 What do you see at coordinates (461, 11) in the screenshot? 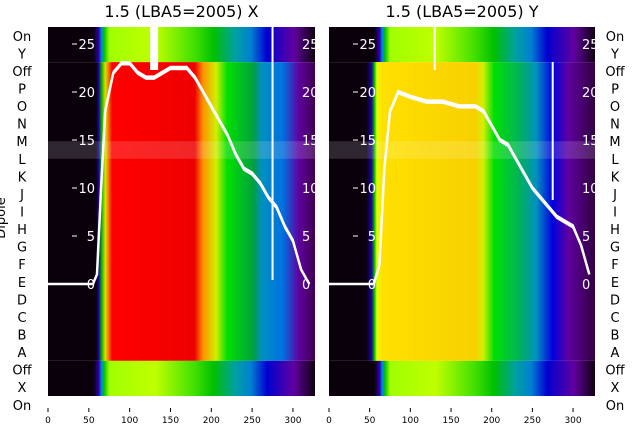
I see `panel-title: 1.5 (LBA5=2005) Y` at bounding box center [461, 11].